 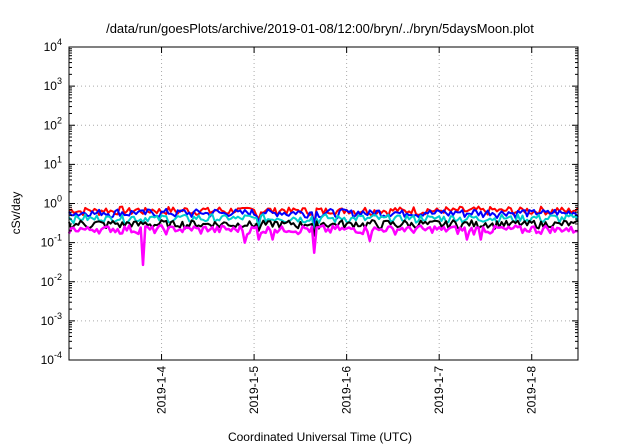 What do you see at coordinates (532, 390) in the screenshot?
I see `x-tick-label: 2019-1-8` at bounding box center [532, 390].